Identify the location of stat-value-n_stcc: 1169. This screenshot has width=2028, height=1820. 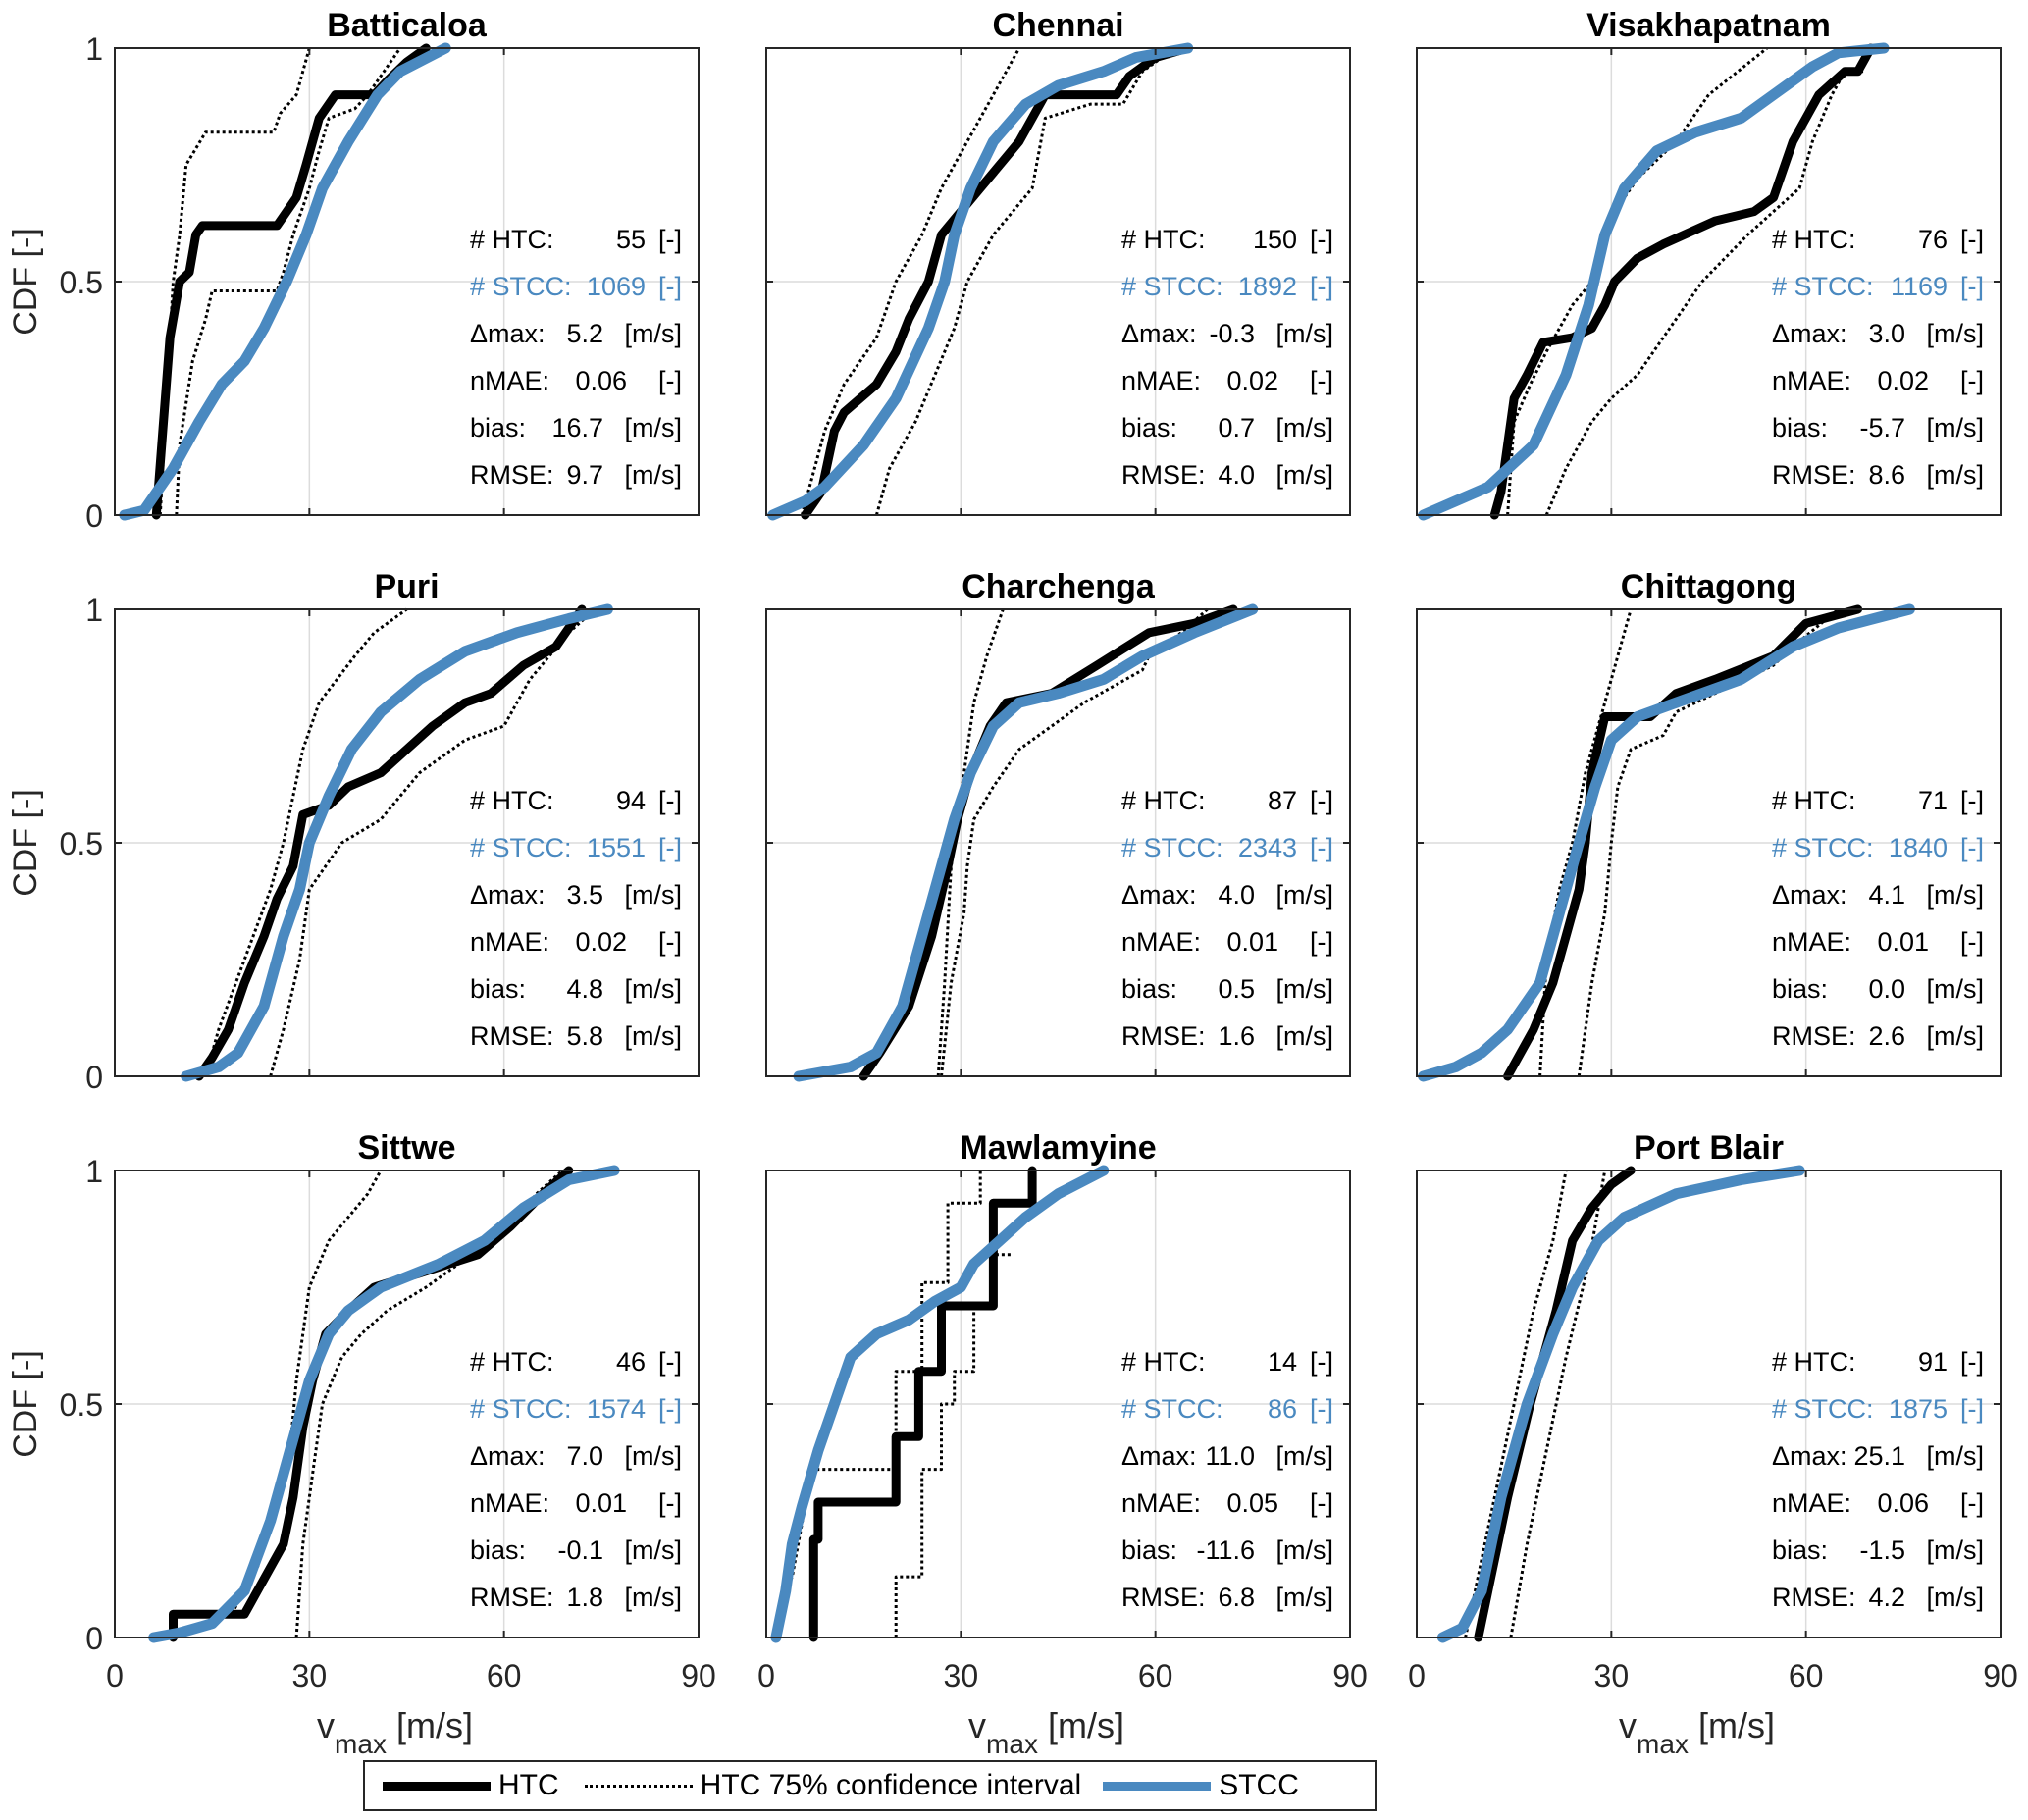
(1919, 286).